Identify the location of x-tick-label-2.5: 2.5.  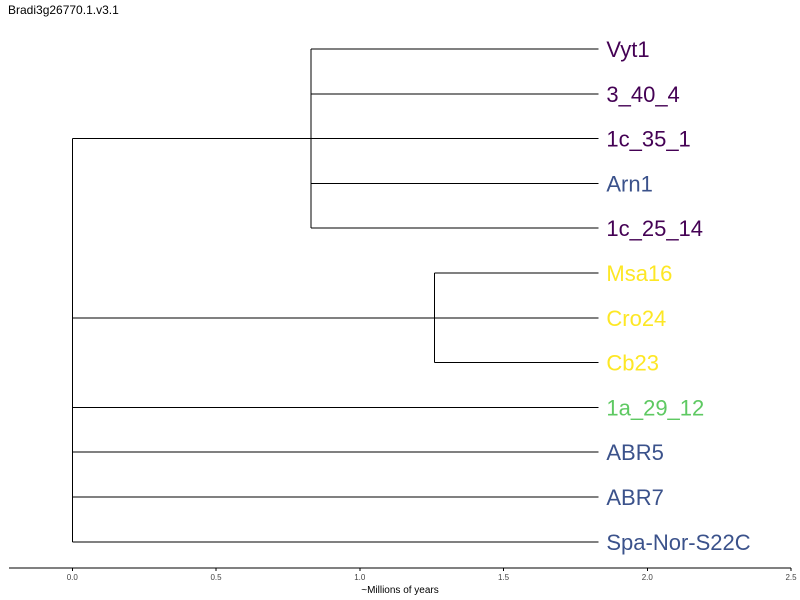
(791, 577).